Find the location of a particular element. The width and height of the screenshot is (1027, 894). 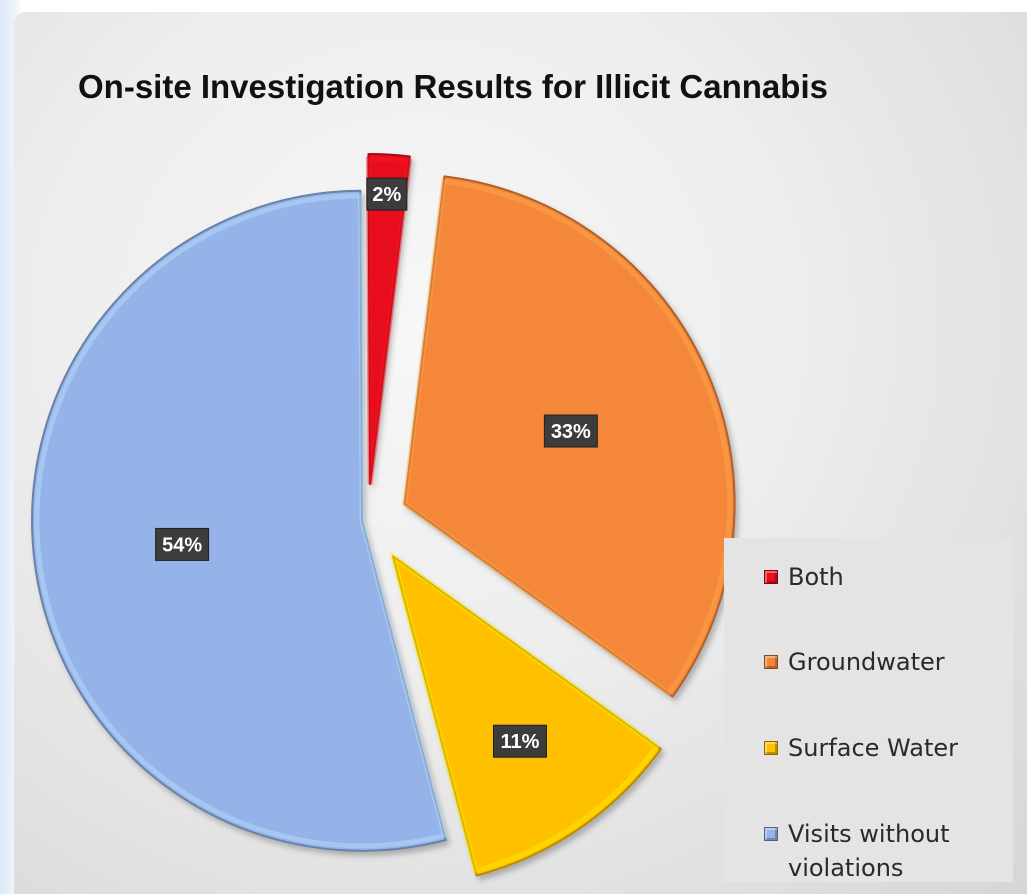

data-label-groundwater: 33% is located at coordinates (570, 431).